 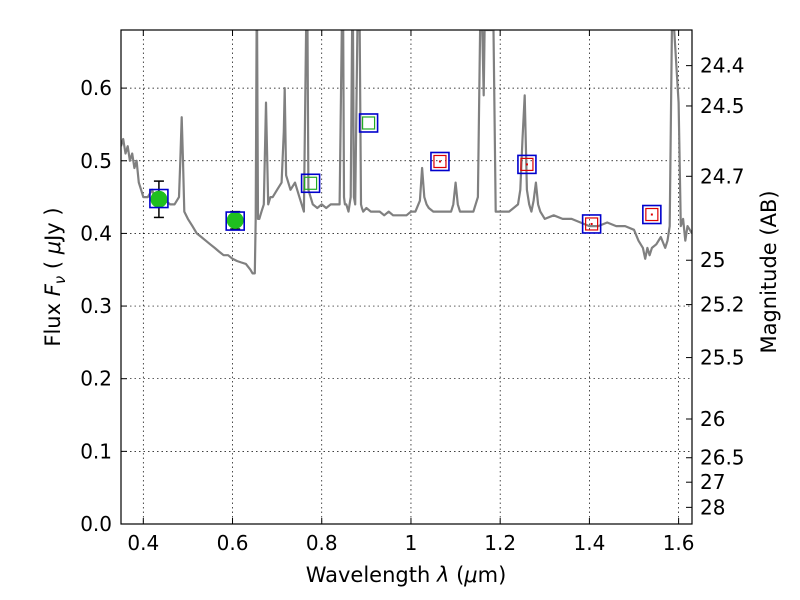 I want to click on y-ticks: 0.0 0.1 0.2 0.3 0.4 0.5 0.6, so click(x=103, y=306).